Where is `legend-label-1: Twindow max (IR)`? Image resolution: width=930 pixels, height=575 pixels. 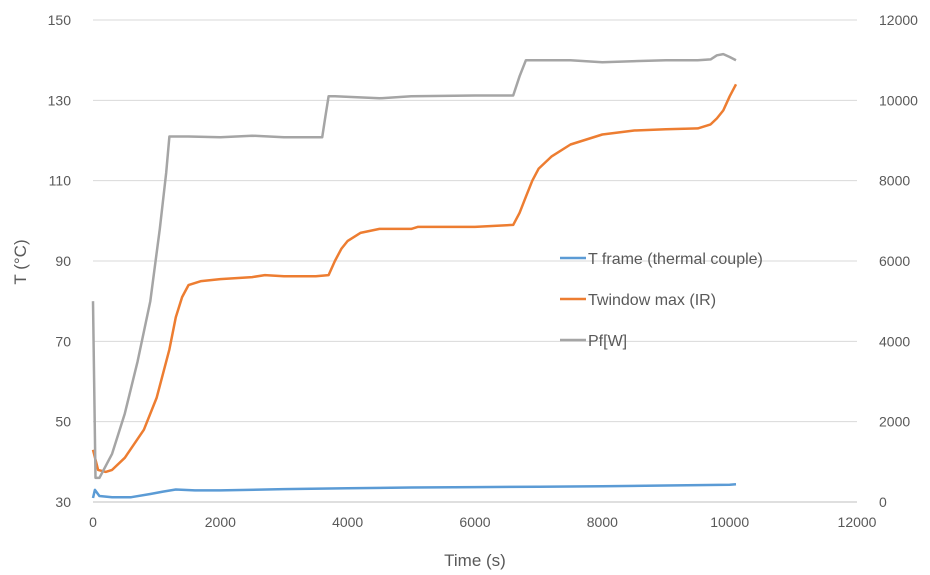
legend-label-1: Twindow max (IR) is located at coordinates (652, 300).